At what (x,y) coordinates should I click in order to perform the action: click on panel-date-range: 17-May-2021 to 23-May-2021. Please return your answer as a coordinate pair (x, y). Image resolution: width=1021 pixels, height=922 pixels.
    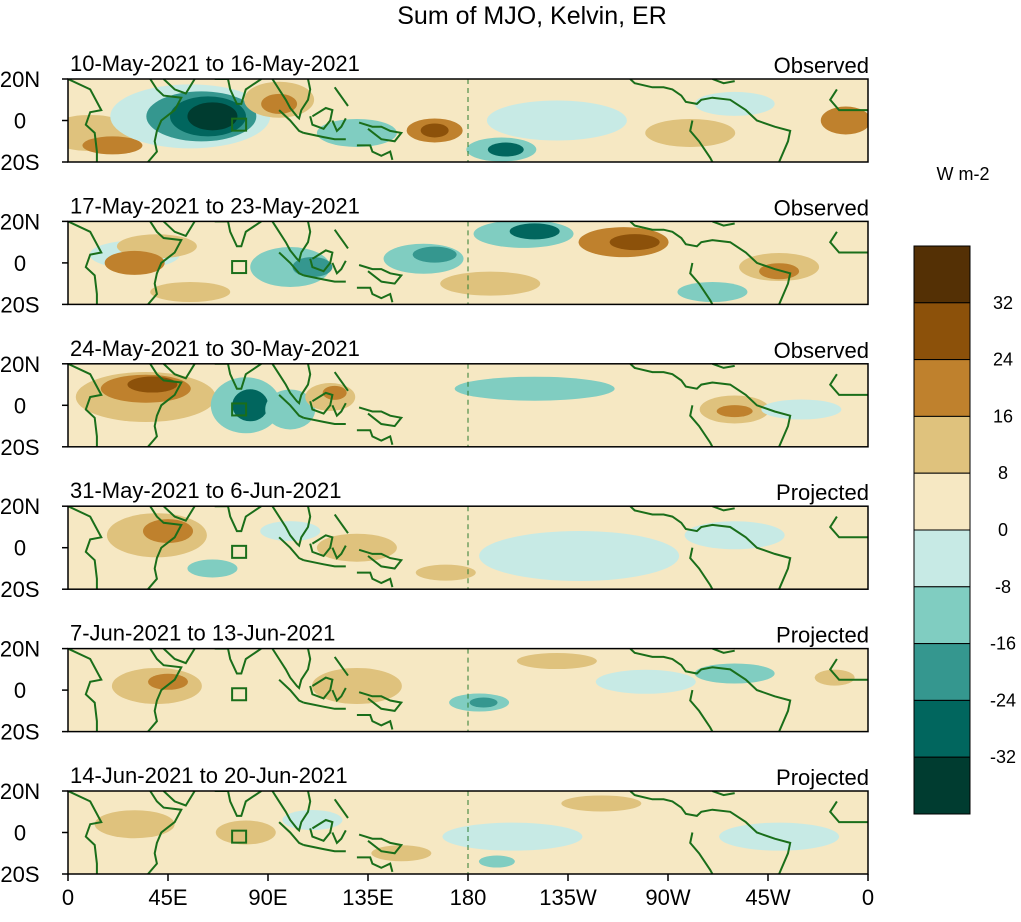
    Looking at the image, I should click on (215, 205).